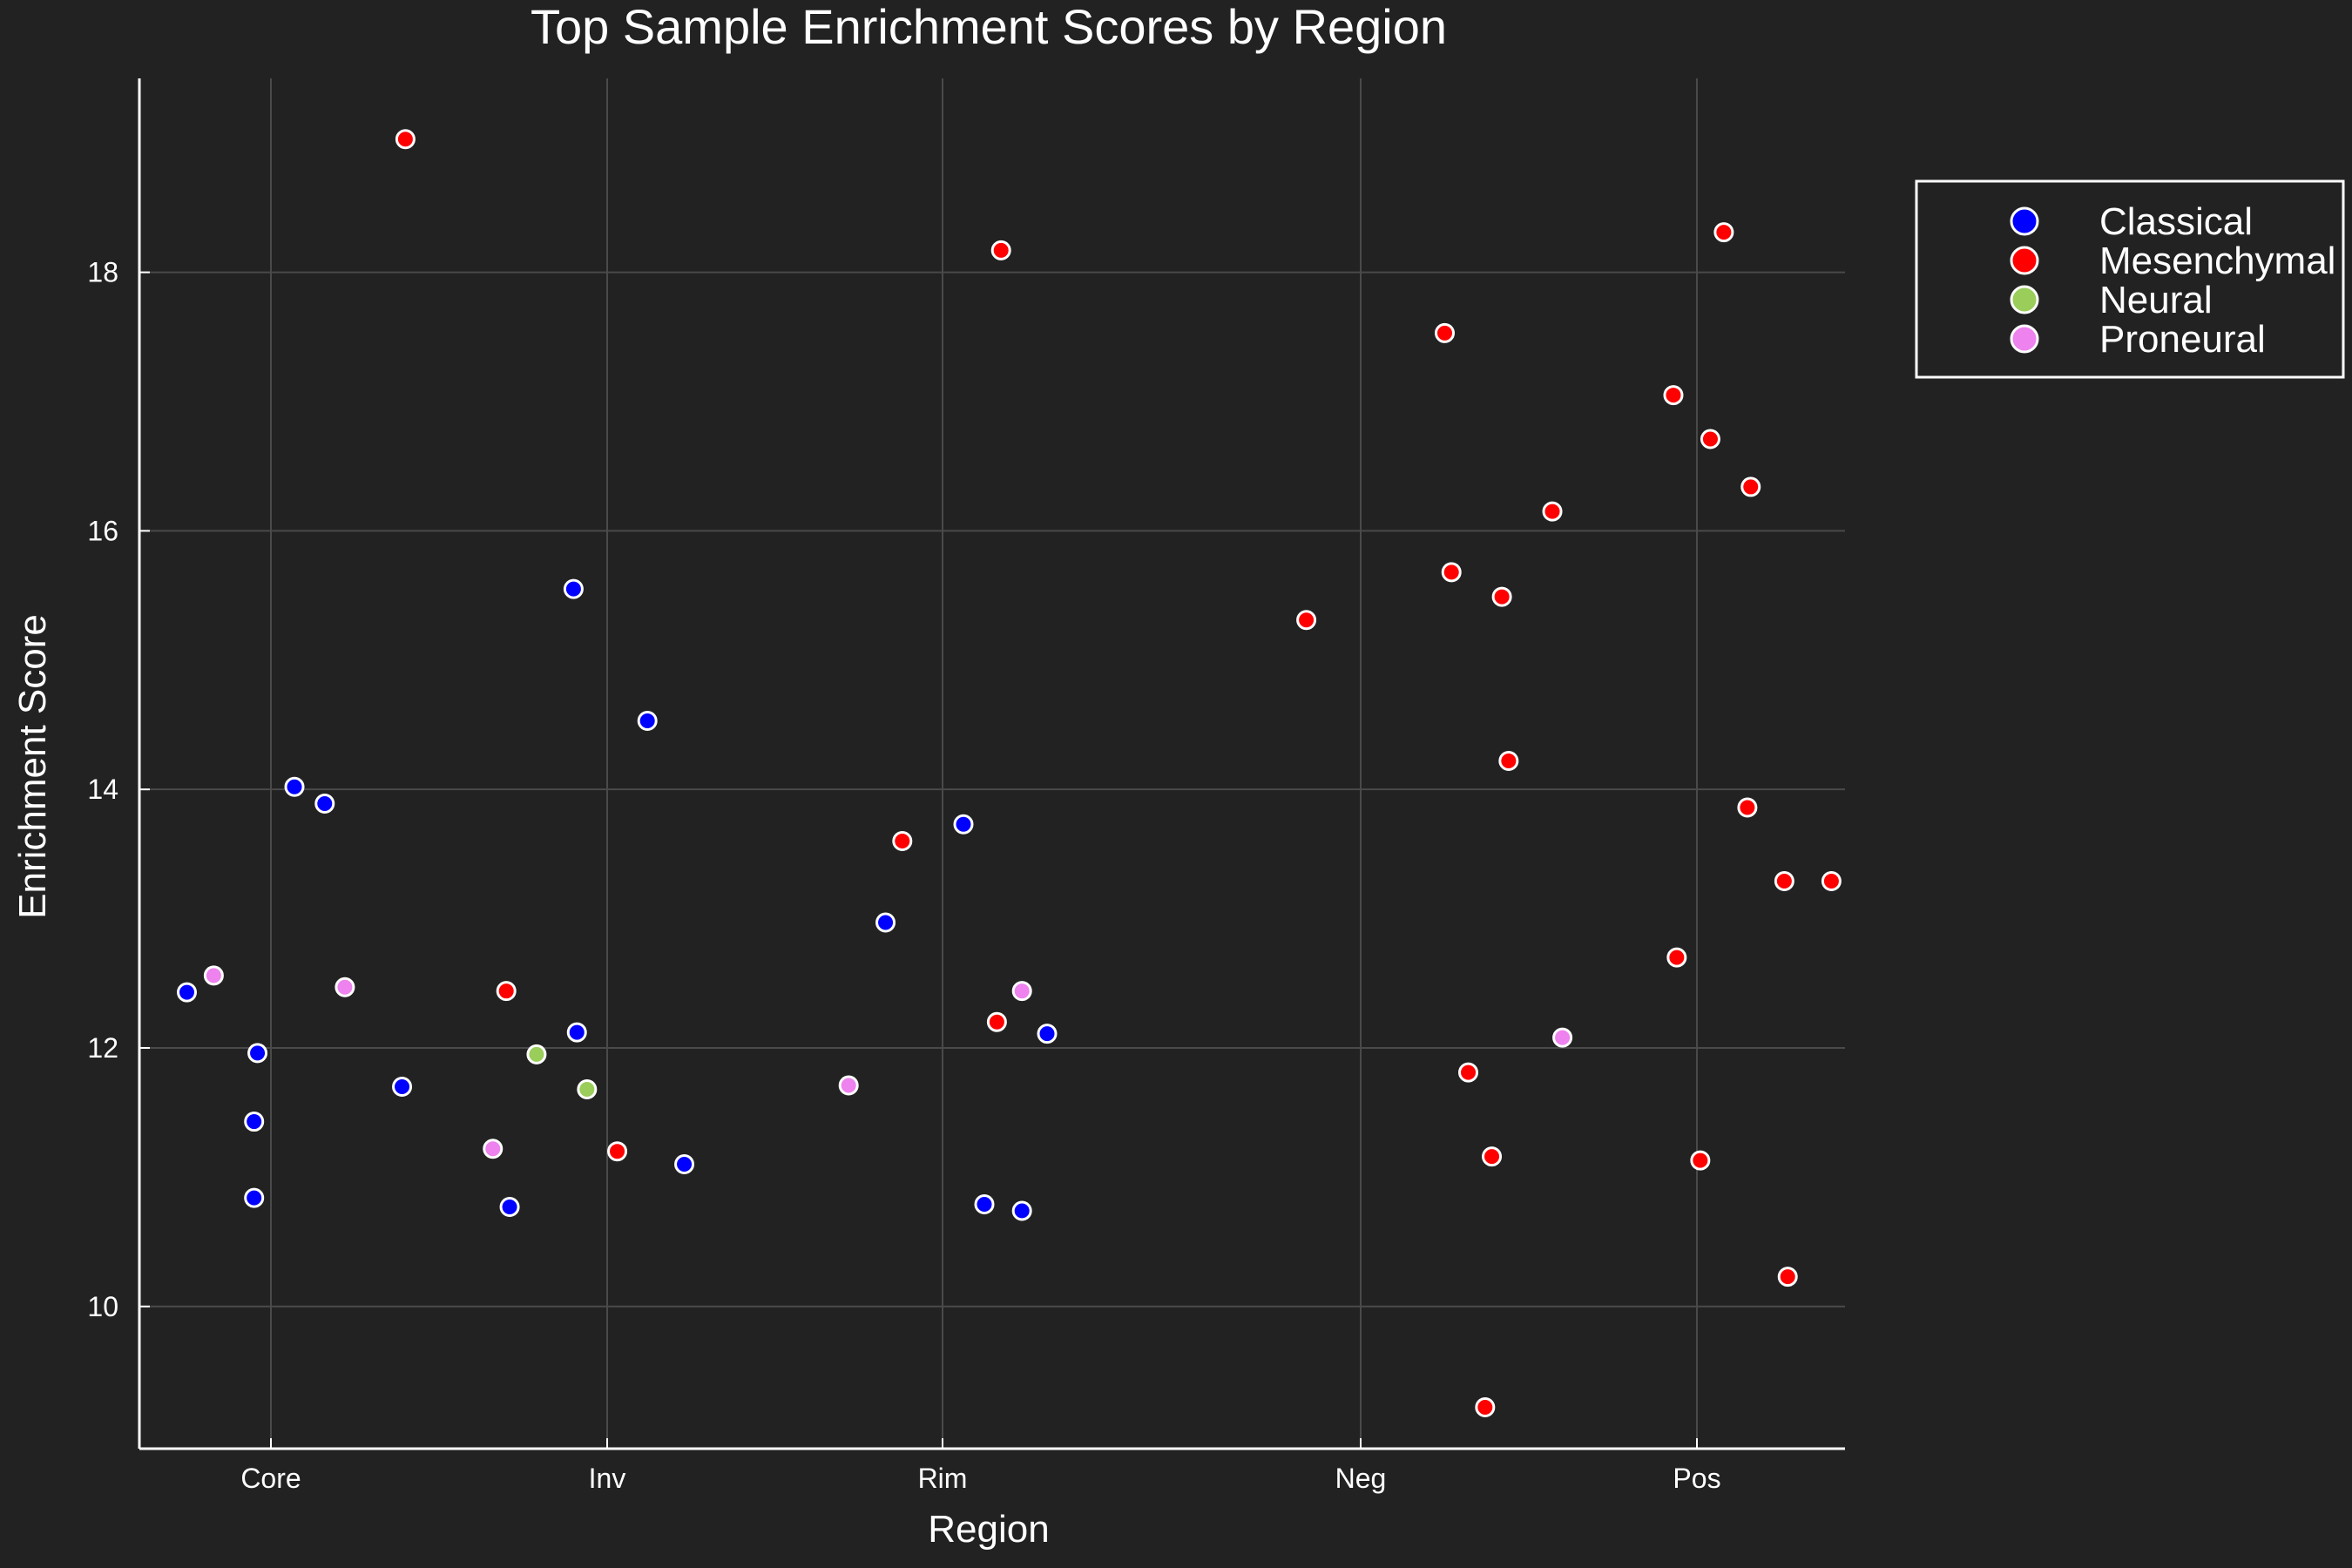 The height and width of the screenshot is (1568, 2352). What do you see at coordinates (2176, 221) in the screenshot?
I see `legend-label-classical: Classical` at bounding box center [2176, 221].